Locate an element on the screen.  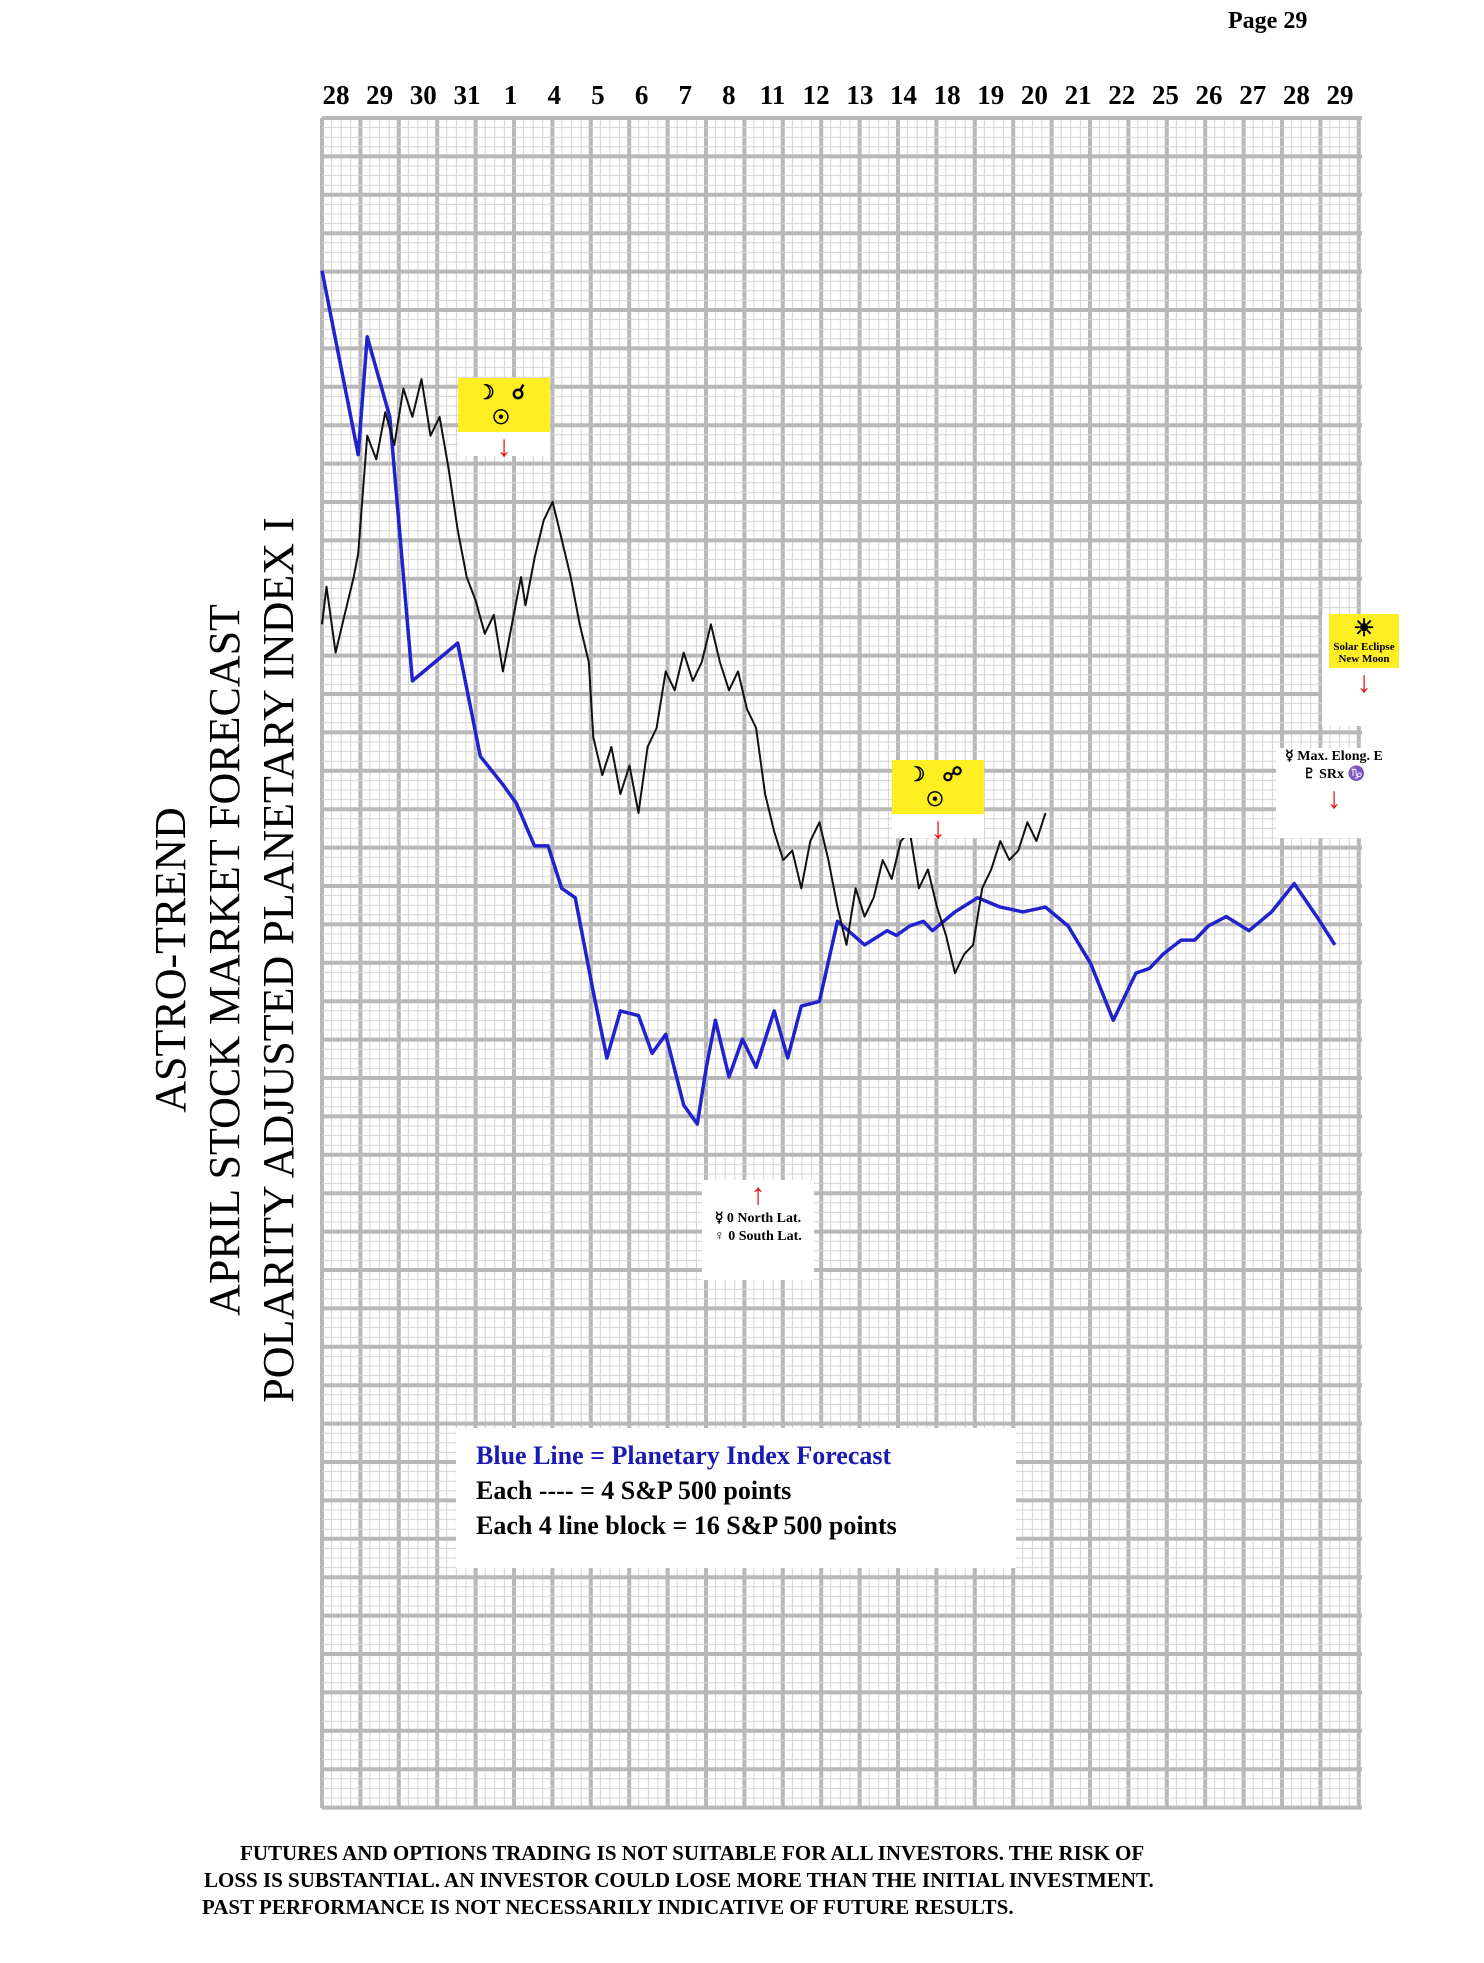
legend-line-each: Each ---- = 4 S&P 500 points is located at coordinates (634, 1490).